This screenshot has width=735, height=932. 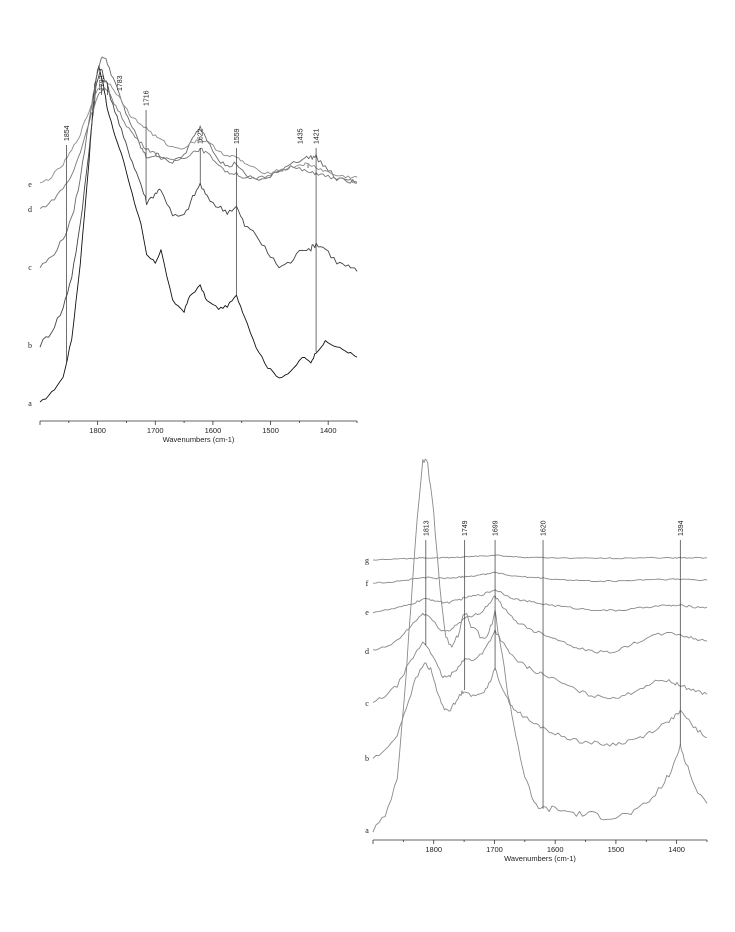 What do you see at coordinates (496, 528) in the screenshot?
I see `peak-label-1699: 1699` at bounding box center [496, 528].